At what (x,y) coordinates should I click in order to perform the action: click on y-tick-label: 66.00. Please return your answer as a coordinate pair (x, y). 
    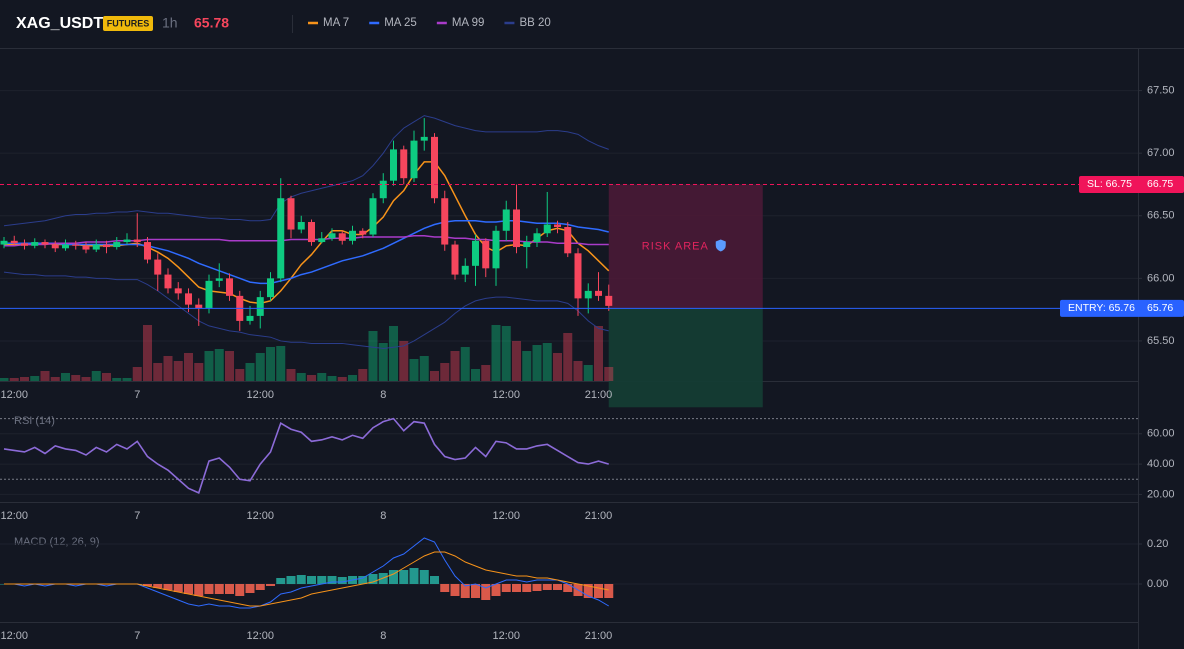
    Looking at the image, I should click on (1161, 278).